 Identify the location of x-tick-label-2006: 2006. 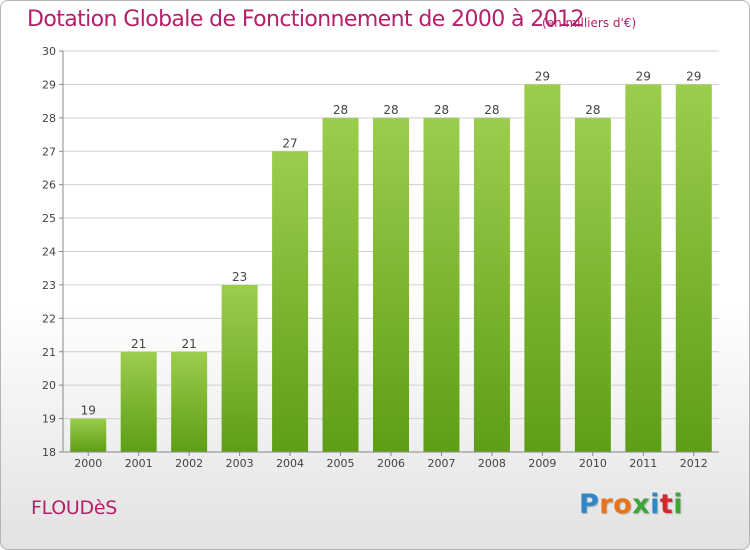
(391, 463).